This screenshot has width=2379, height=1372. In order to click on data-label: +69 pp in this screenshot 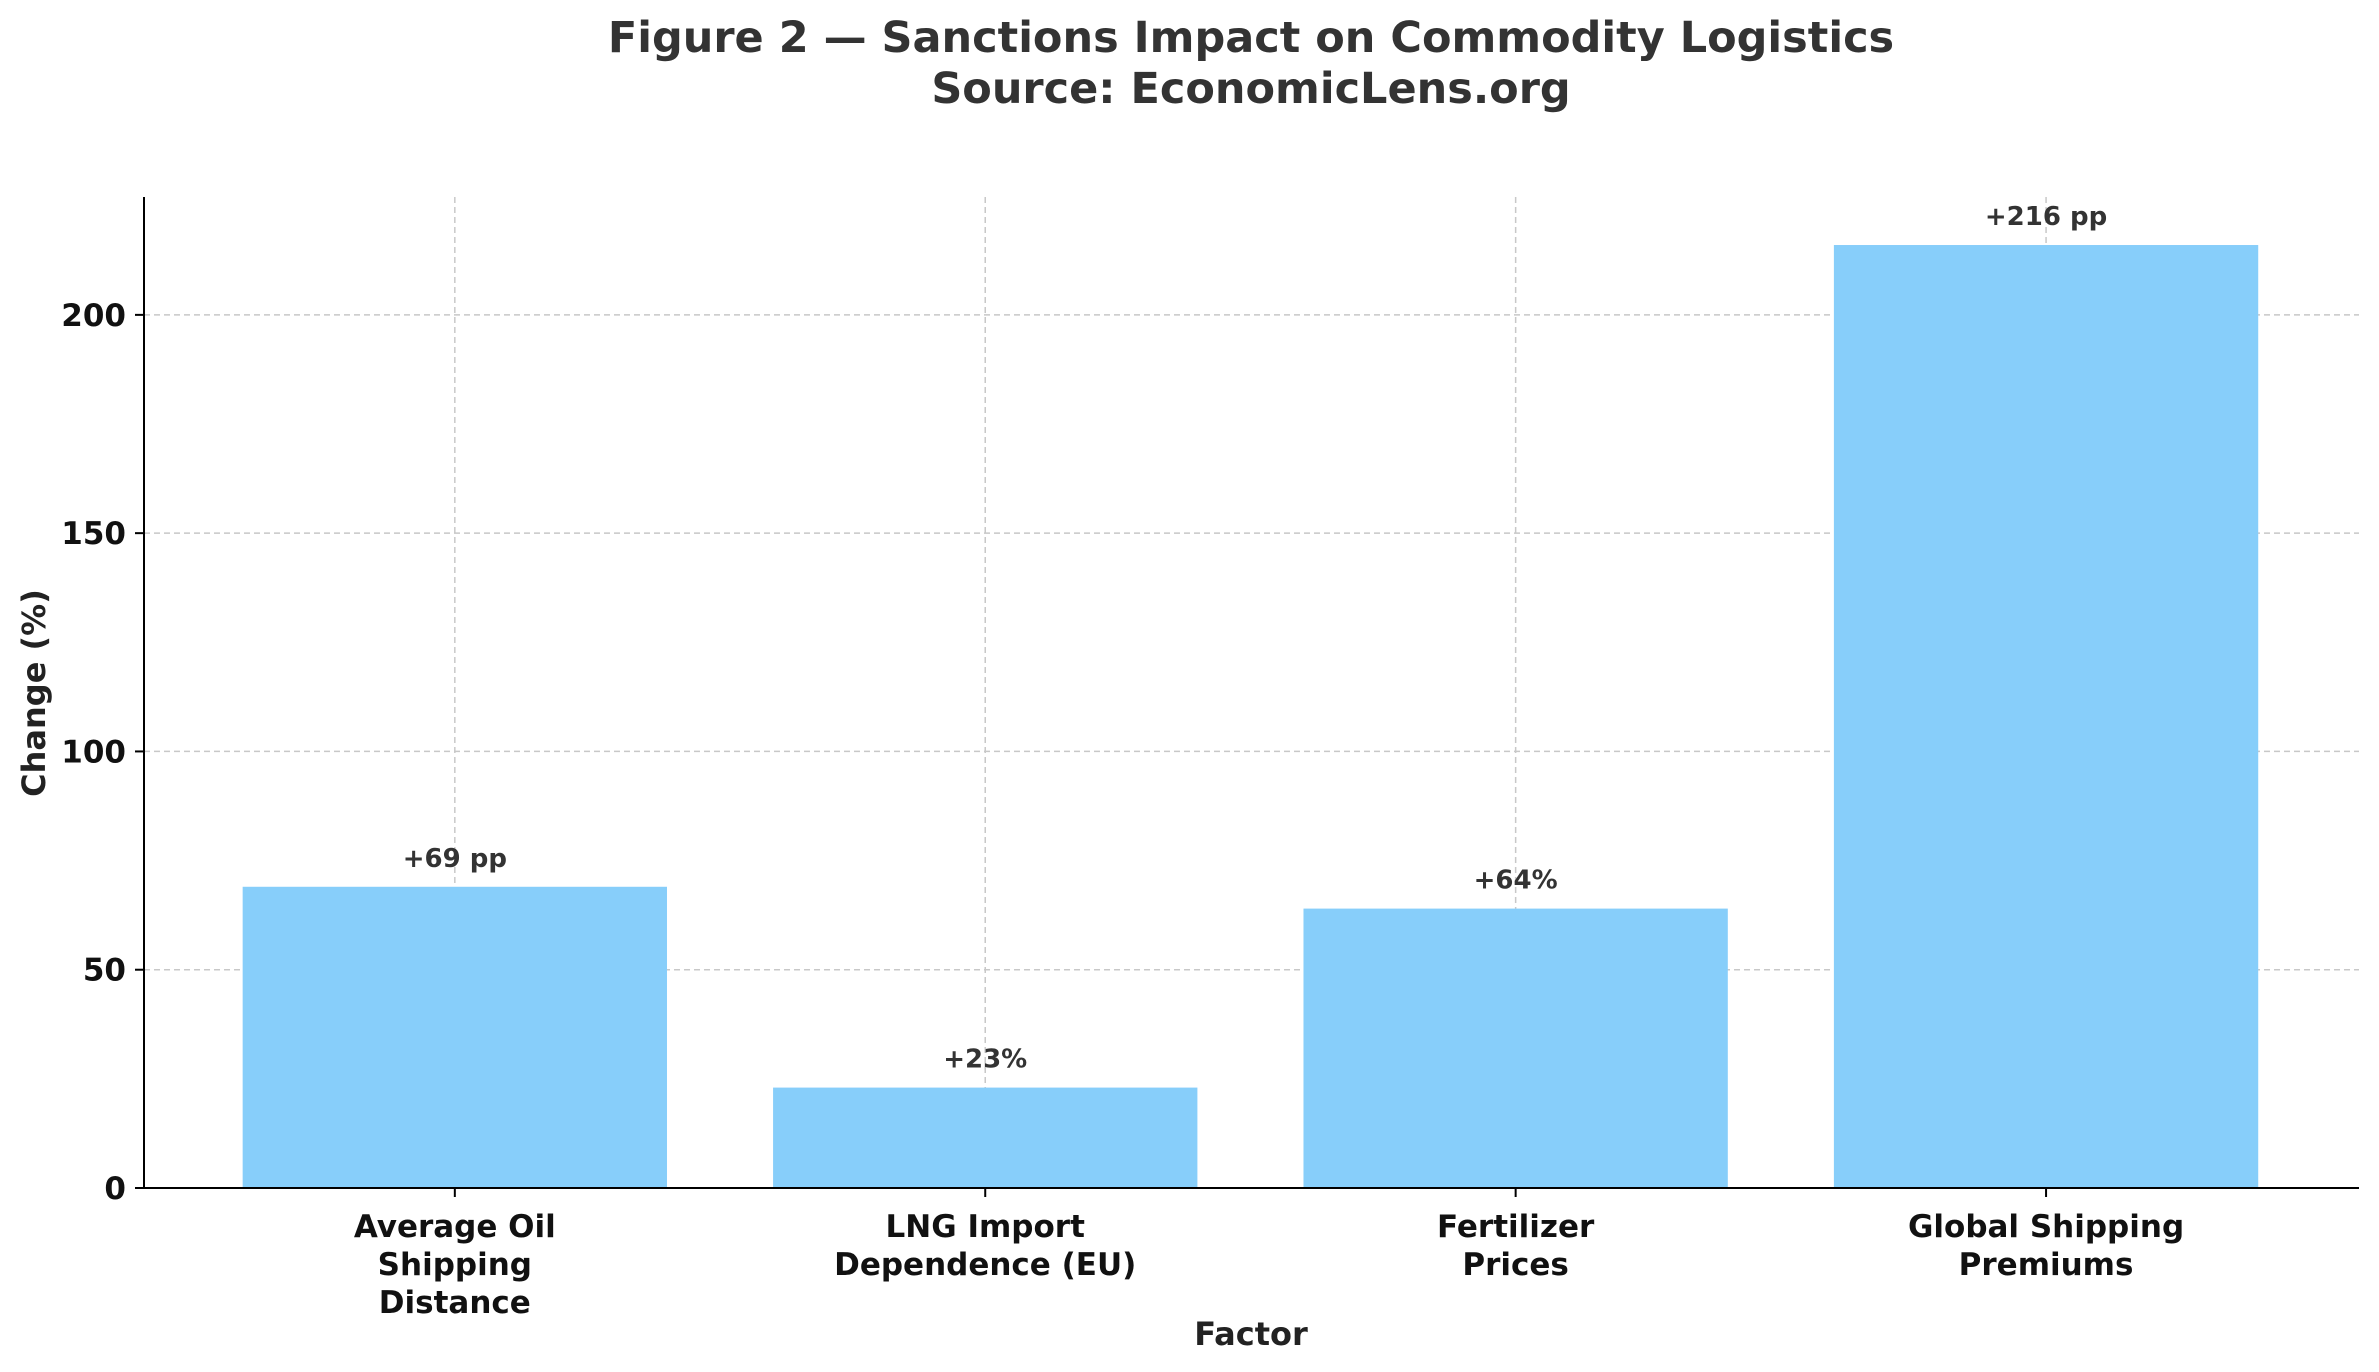, I will do `click(455, 859)`.